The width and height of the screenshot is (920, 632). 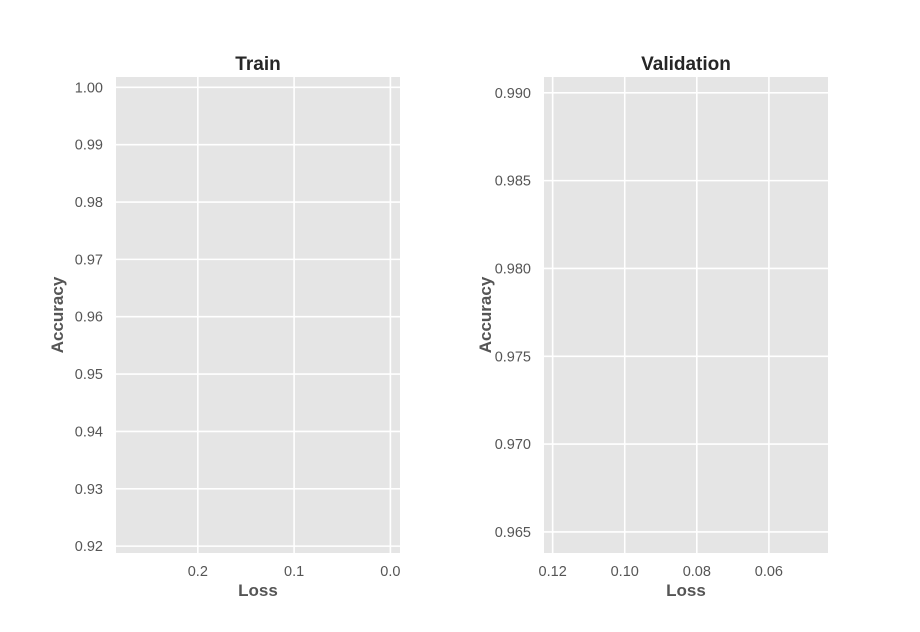 What do you see at coordinates (513, 445) in the screenshot?
I see `validation-y-tick-label: 0.970` at bounding box center [513, 445].